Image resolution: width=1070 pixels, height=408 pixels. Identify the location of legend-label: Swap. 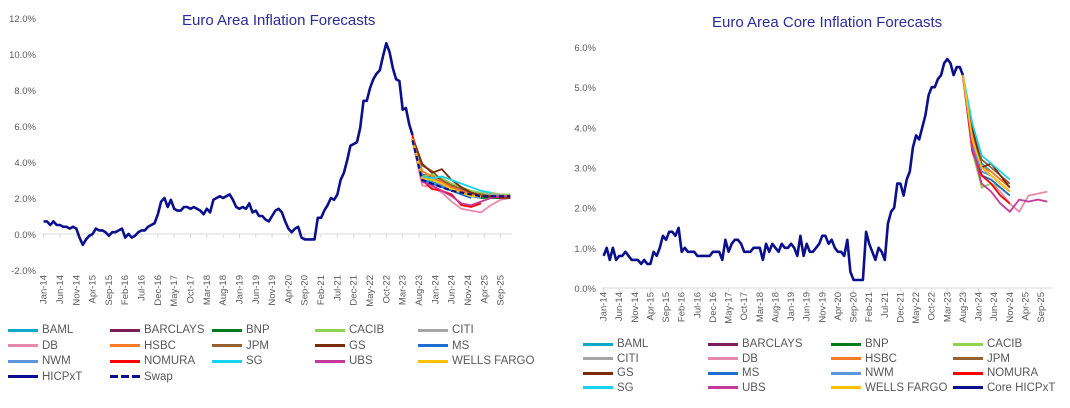
(158, 376).